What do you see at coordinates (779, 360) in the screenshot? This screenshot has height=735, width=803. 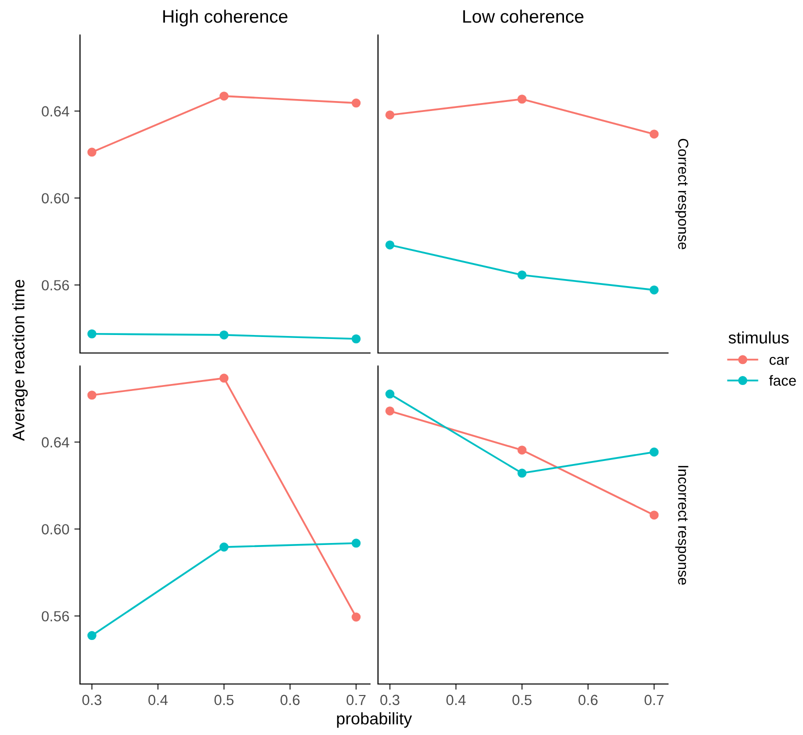 I see `legend-label: car` at bounding box center [779, 360].